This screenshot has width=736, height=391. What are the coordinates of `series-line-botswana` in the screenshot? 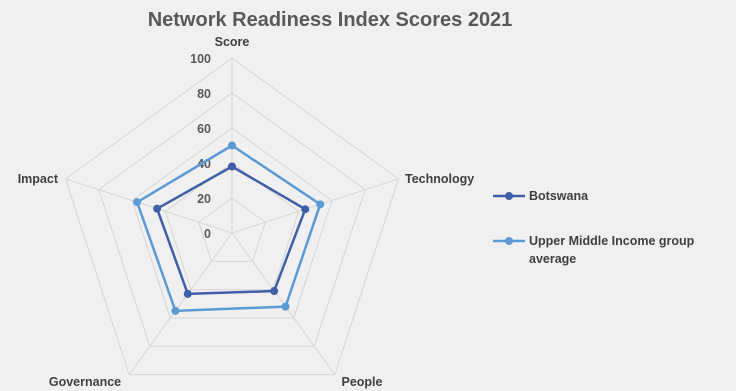 It's located at (231, 230).